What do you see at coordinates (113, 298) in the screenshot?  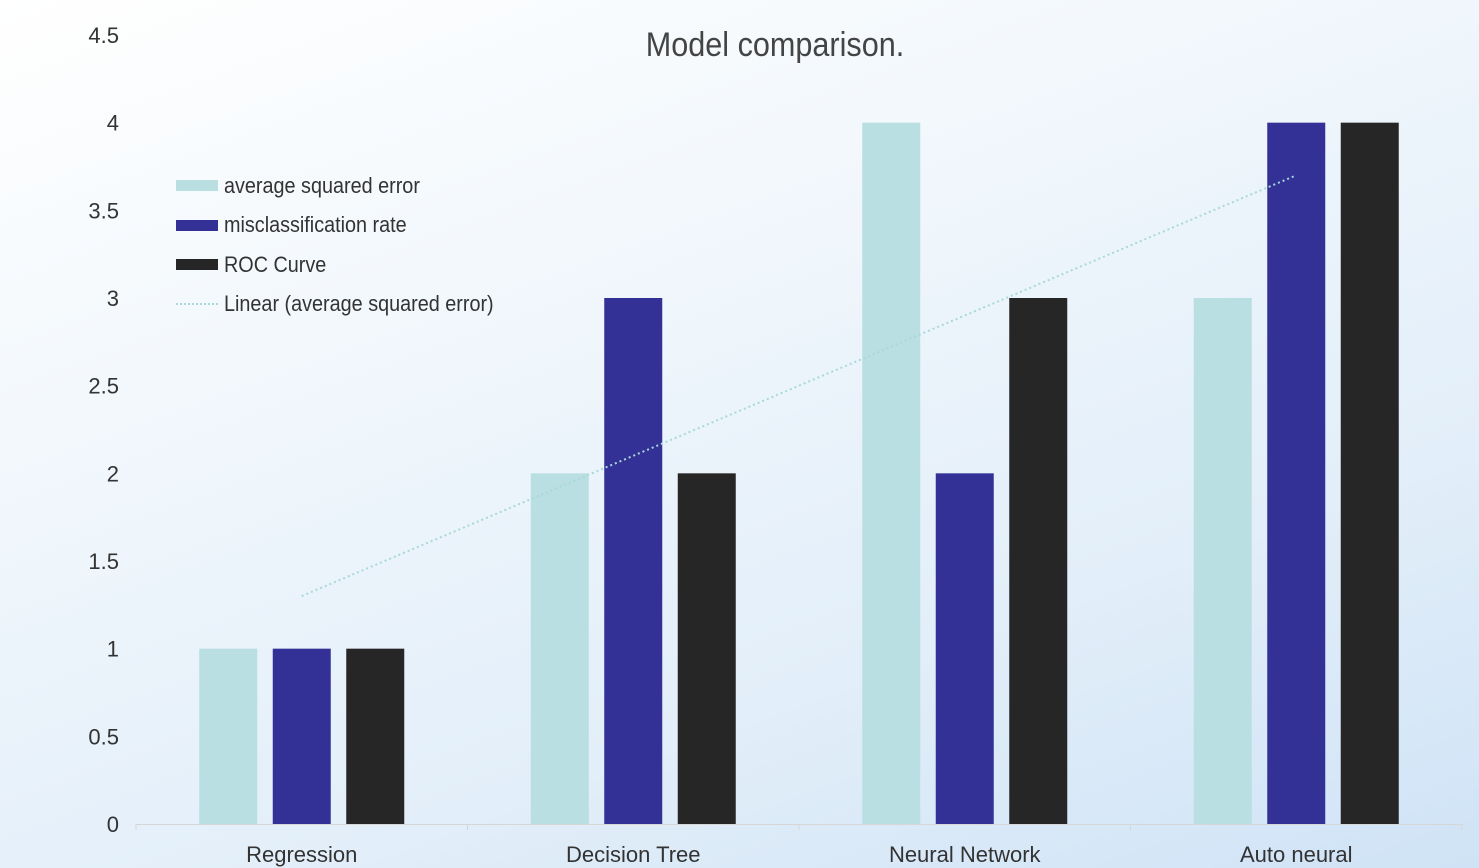 I see `y-tick-label: 3` at bounding box center [113, 298].